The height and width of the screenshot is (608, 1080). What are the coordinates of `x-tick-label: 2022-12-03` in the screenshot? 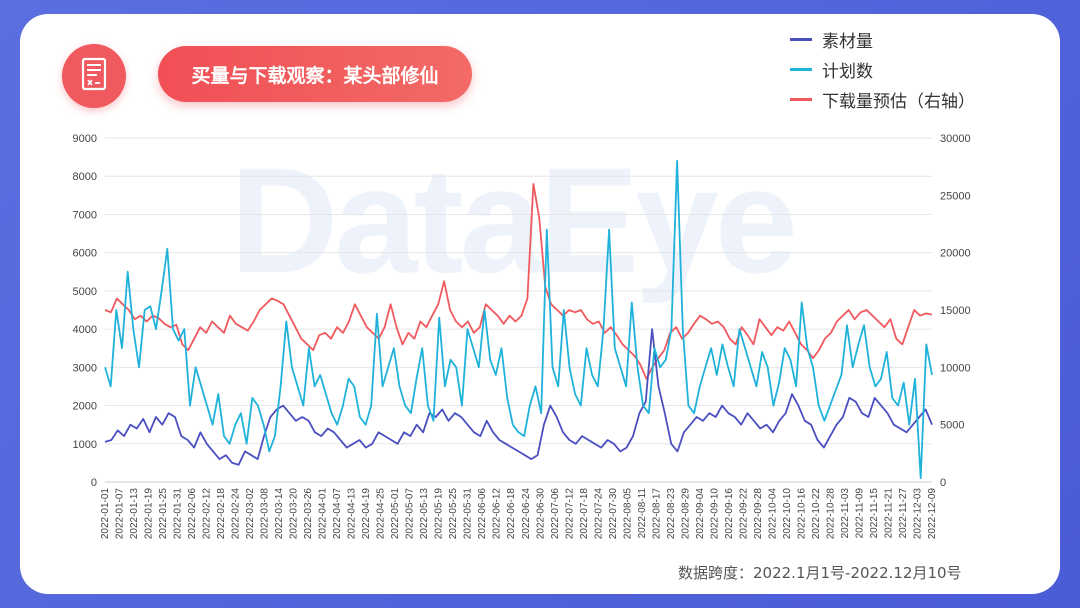 It's located at (917, 514).